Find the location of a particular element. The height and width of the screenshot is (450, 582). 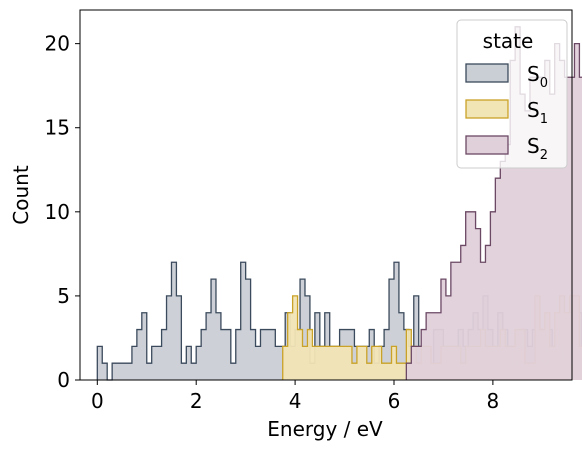

y-tick-label: 5 is located at coordinates (63, 296).